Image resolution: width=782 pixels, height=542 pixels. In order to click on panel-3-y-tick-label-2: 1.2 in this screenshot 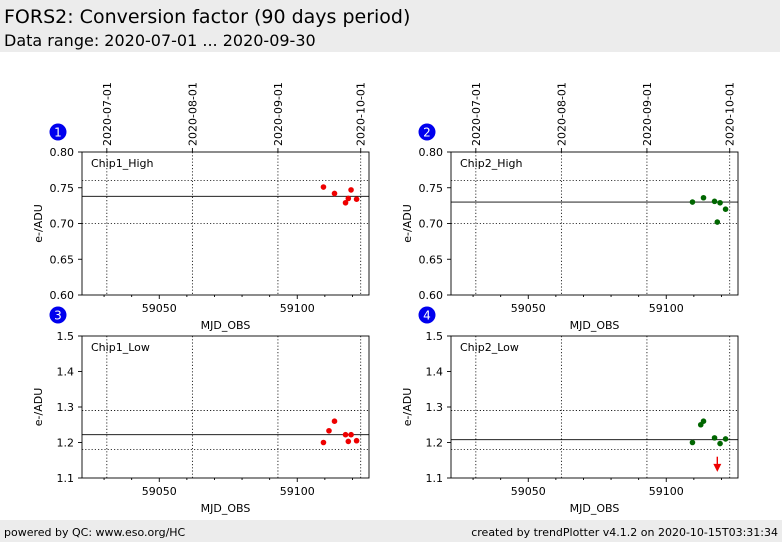, I will do `click(66, 443)`.